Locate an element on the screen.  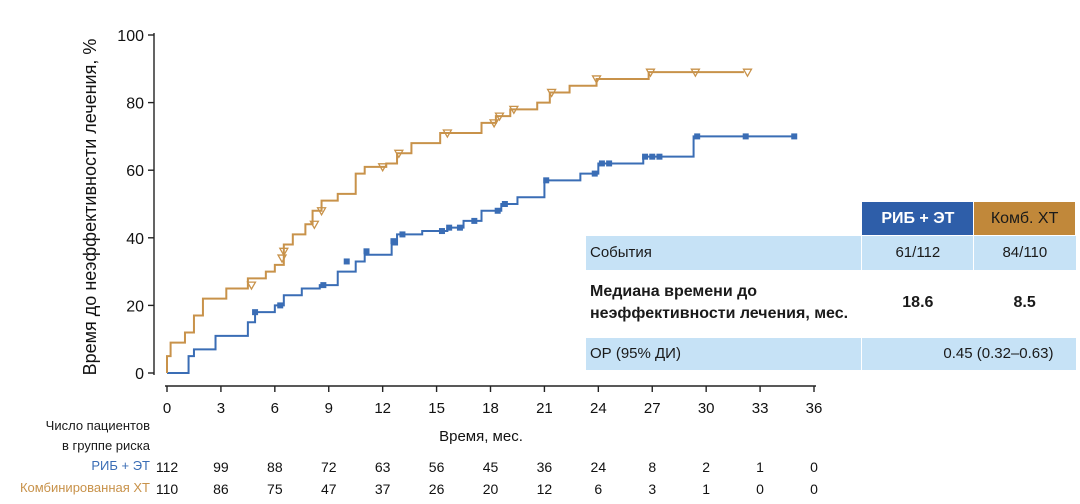
x-tick-label: 6 is located at coordinates (275, 408).